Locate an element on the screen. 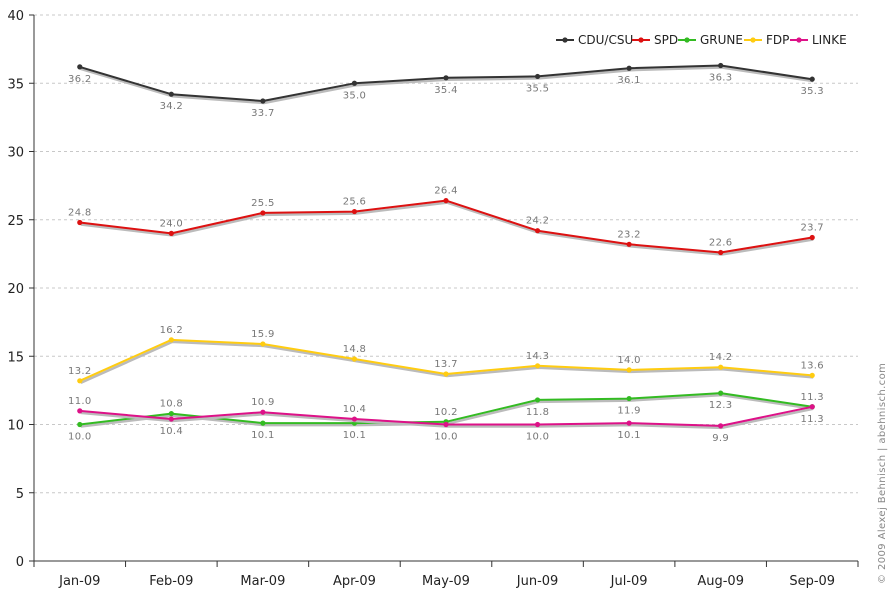 The width and height of the screenshot is (894, 596). y-tick-label: 10 is located at coordinates (15, 426).